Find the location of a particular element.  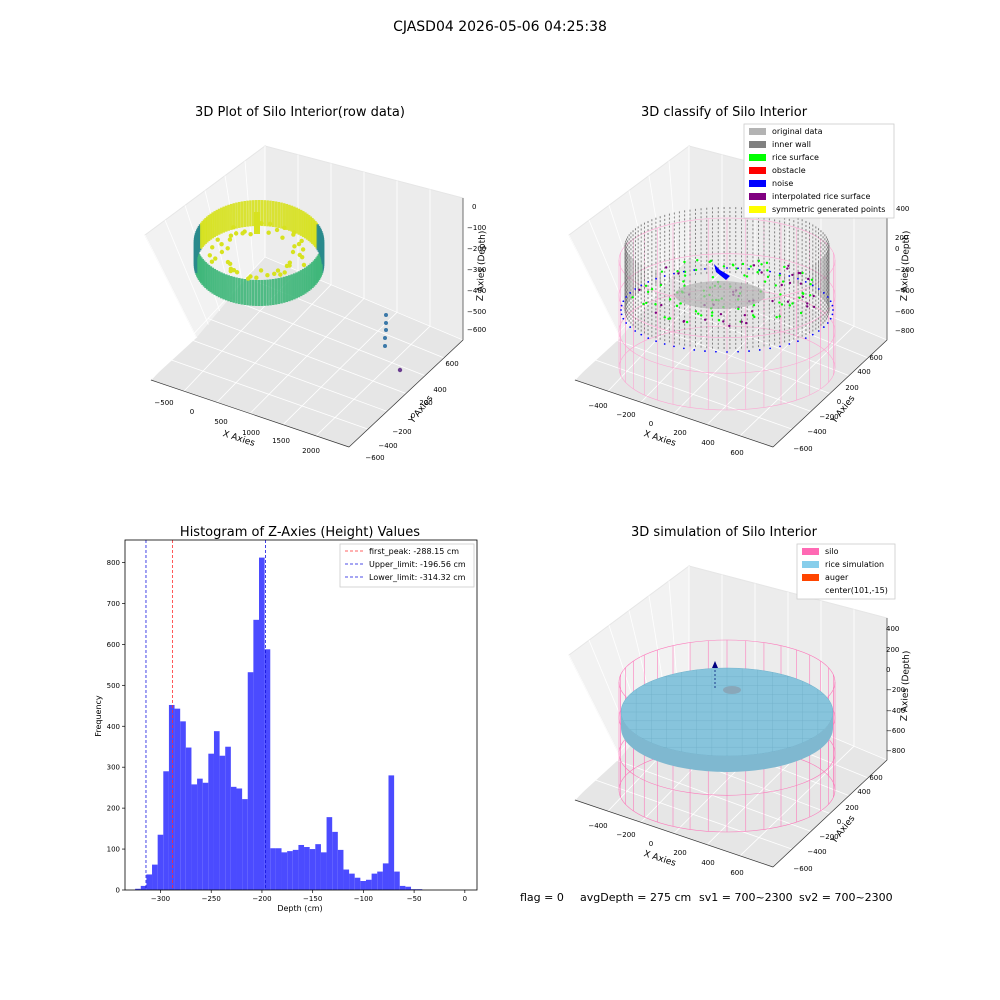

legend-box is located at coordinates (819, 171).